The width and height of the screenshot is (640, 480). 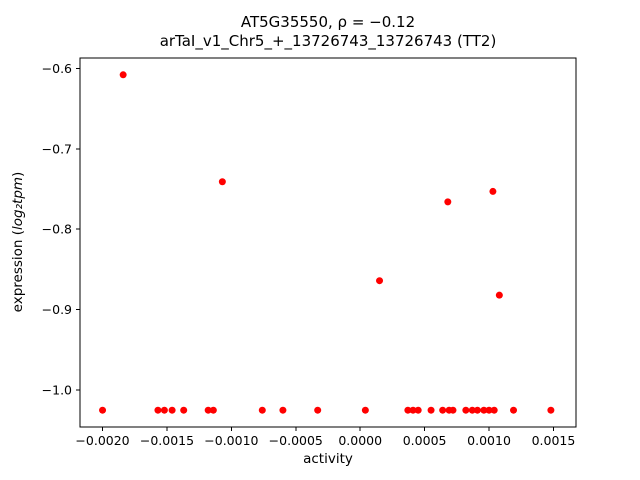 I want to click on y-tick-label: −0.9, so click(x=57, y=309).